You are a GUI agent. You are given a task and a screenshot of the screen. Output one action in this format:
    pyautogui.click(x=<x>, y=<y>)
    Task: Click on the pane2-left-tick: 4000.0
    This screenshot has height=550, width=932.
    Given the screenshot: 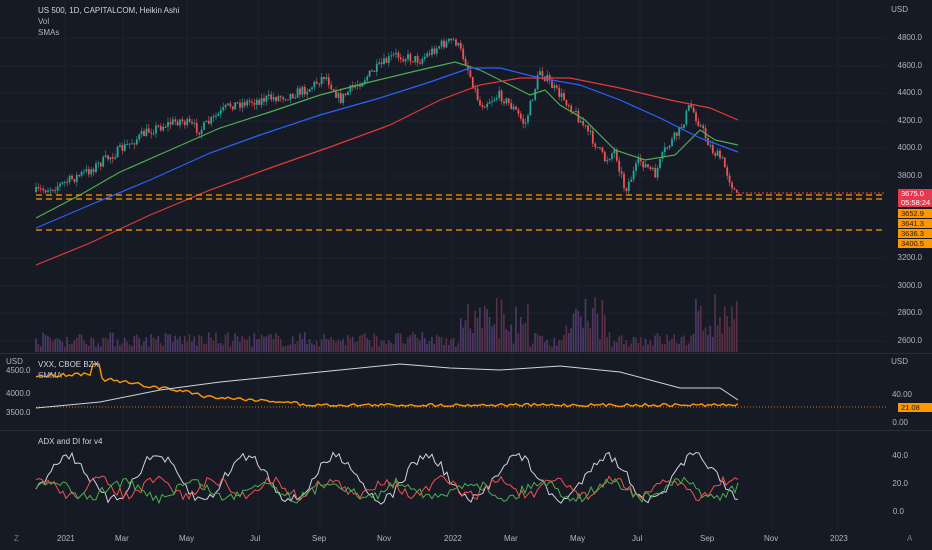 What is the action you would take?
    pyautogui.click(x=18, y=393)
    